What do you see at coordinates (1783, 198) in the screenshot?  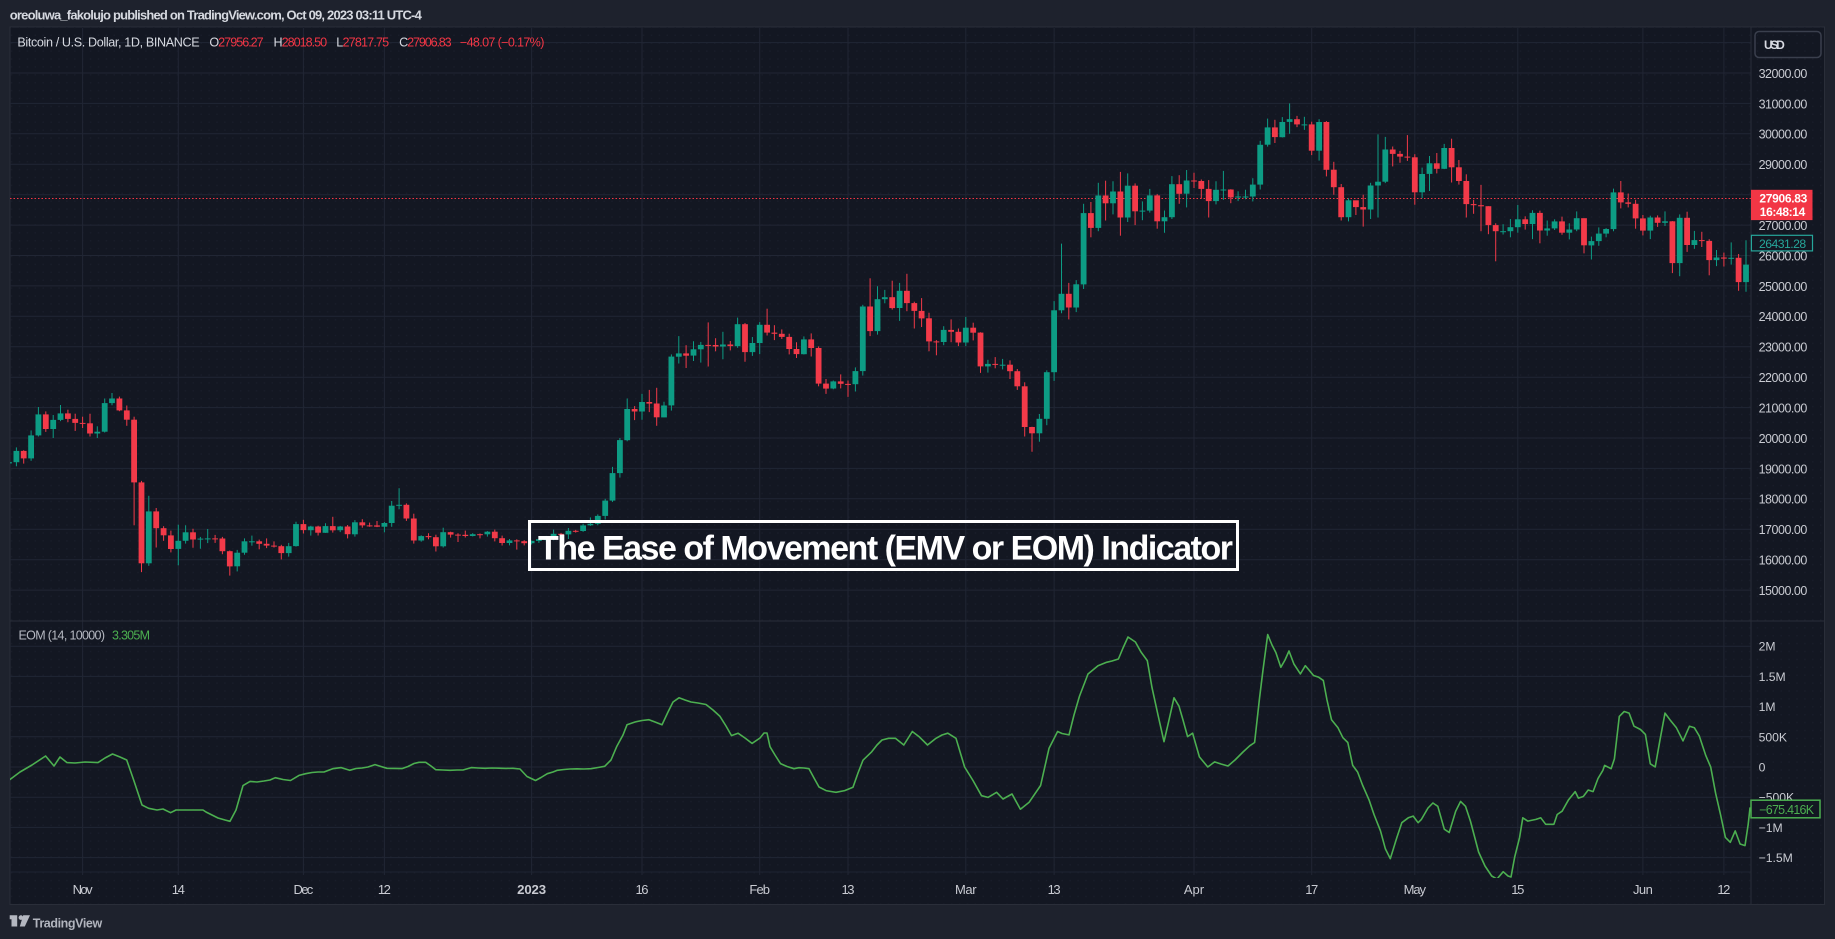 I see `svg-text: 27906.83` at bounding box center [1783, 198].